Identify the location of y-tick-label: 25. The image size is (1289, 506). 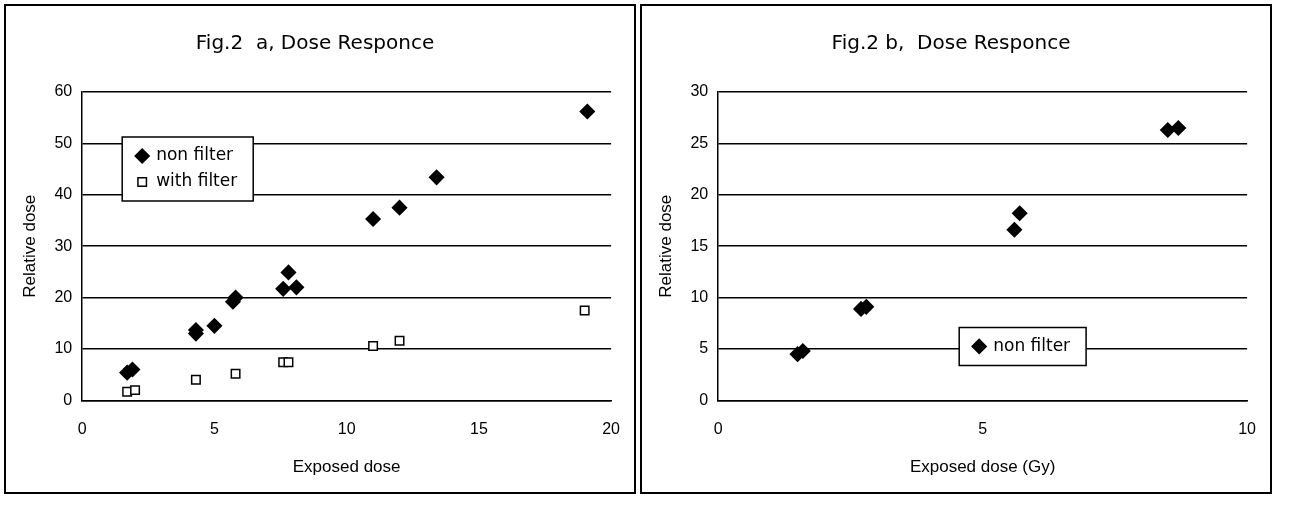
(699, 142).